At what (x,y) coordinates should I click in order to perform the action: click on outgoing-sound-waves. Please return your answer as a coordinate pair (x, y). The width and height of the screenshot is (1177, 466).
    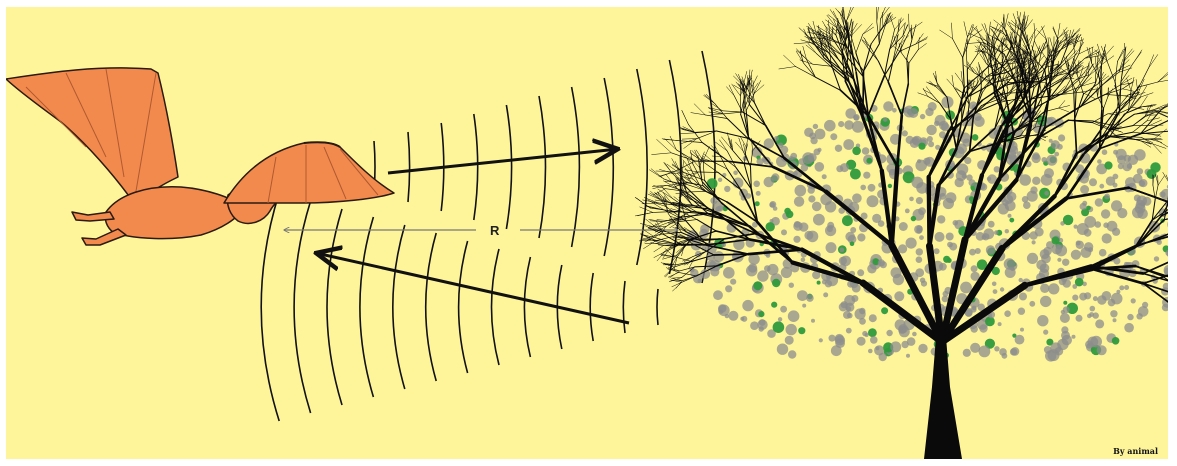
    Looking at the image, I should click on (544, 167).